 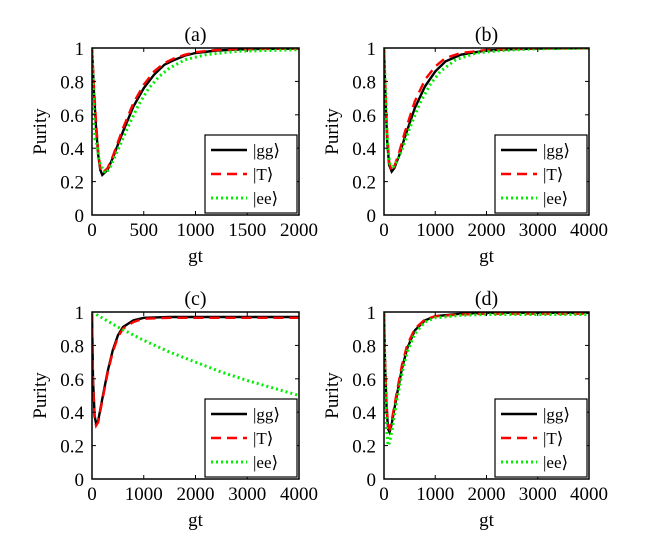 What do you see at coordinates (72, 183) in the screenshot?
I see `y-tick-label-a: 0.2` at bounding box center [72, 183].